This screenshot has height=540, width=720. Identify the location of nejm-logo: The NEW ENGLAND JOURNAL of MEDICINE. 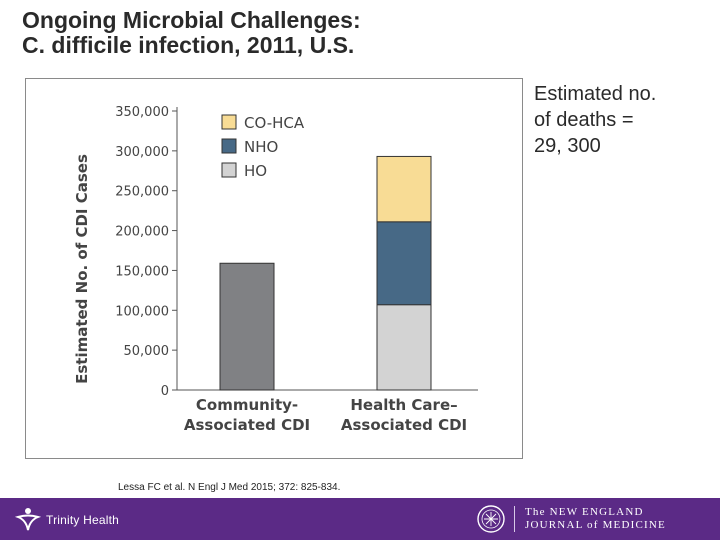
(571, 519).